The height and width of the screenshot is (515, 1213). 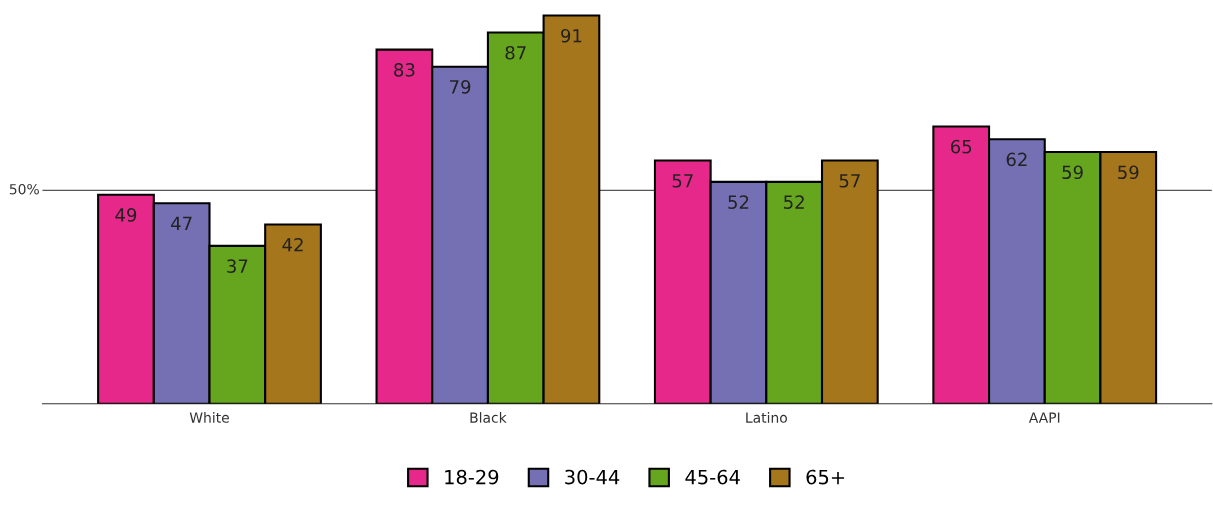 I want to click on data-label: 91, so click(x=571, y=35).